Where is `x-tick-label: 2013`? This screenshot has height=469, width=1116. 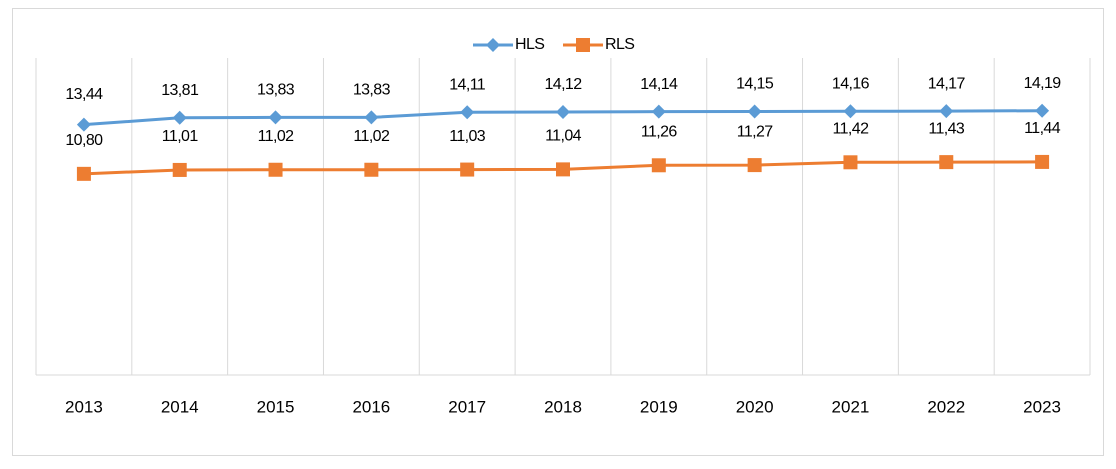 x-tick-label: 2013 is located at coordinates (84, 406).